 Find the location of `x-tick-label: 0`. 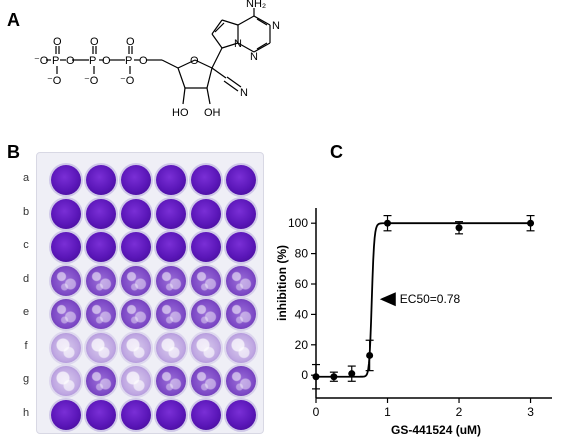

x-tick-label: 0 is located at coordinates (316, 412).